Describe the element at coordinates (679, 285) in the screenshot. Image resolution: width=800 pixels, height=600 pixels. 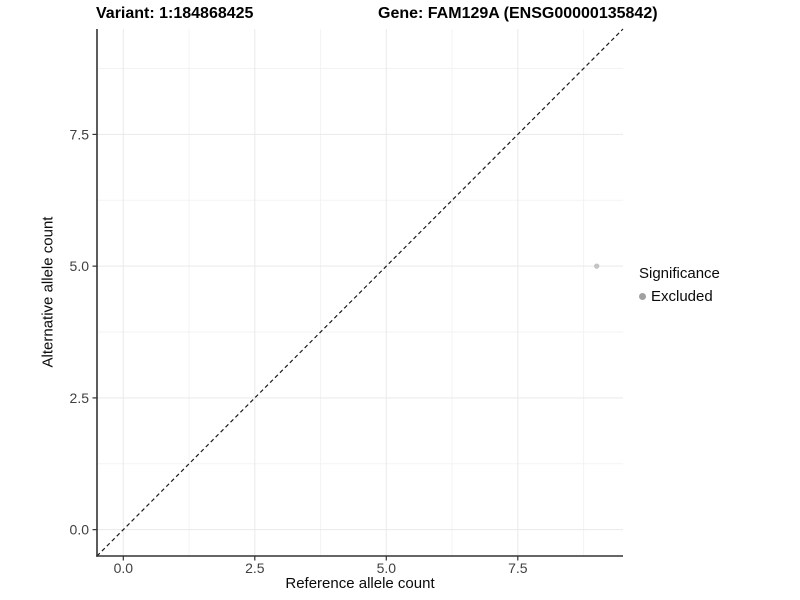
I see `legend: Significance Excluded` at that location.